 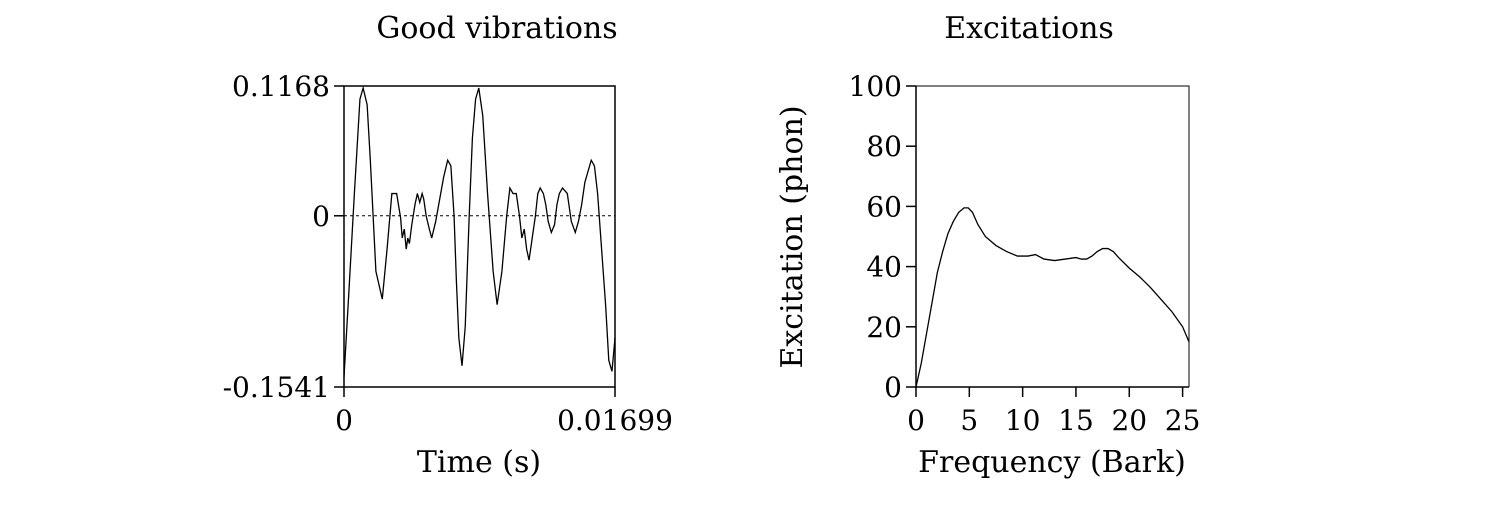 What do you see at coordinates (792, 236) in the screenshot?
I see `excitation-y-axis-label: Excitation (phon)` at bounding box center [792, 236].